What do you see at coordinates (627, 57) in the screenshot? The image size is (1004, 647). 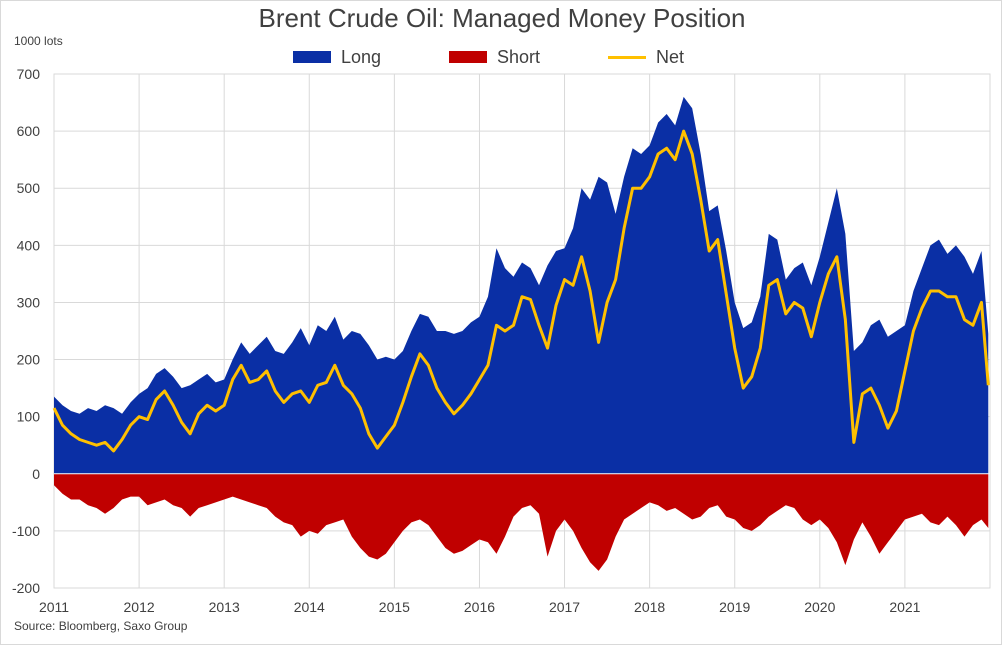 I see `legend-swatch-net` at bounding box center [627, 57].